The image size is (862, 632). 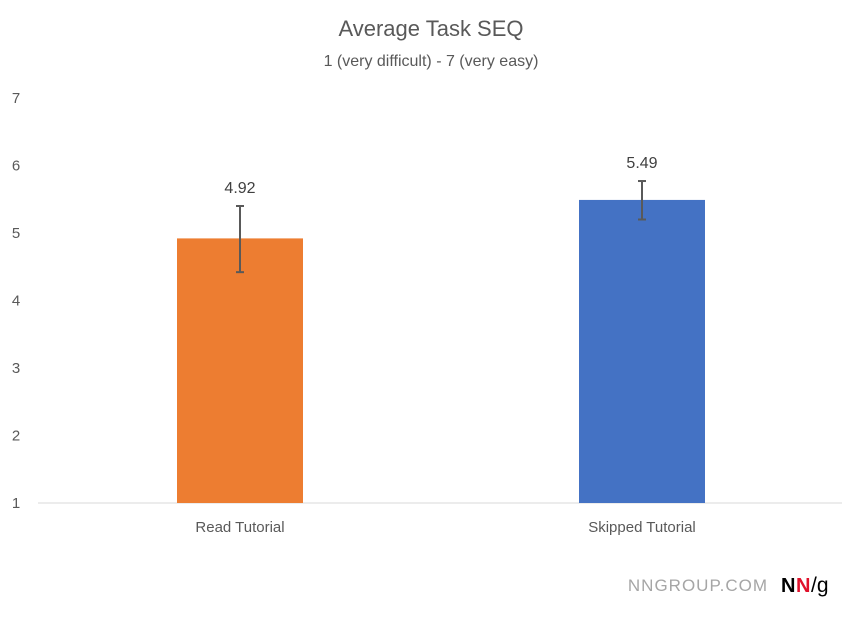 I want to click on logo-g: /g, so click(x=820, y=585).